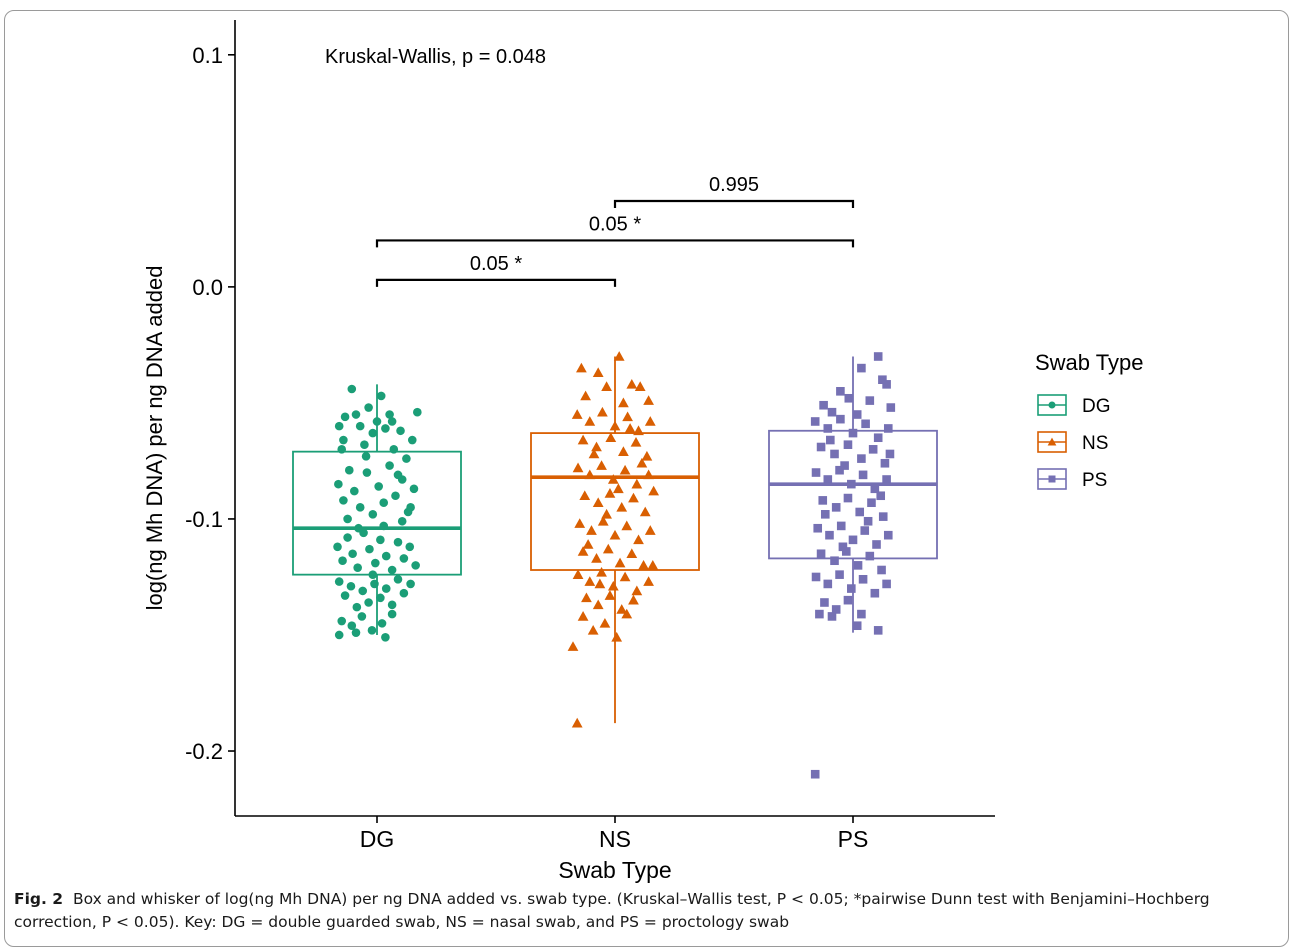  Describe the element at coordinates (377, 839) in the screenshot. I see `x-tick-label: DG` at that location.